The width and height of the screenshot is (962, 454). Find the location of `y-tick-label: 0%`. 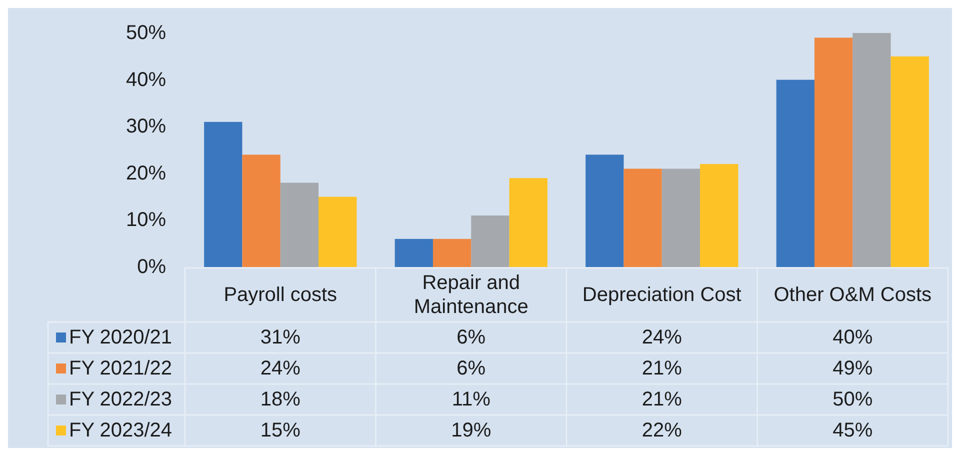

y-tick-label: 0% is located at coordinates (151, 267).